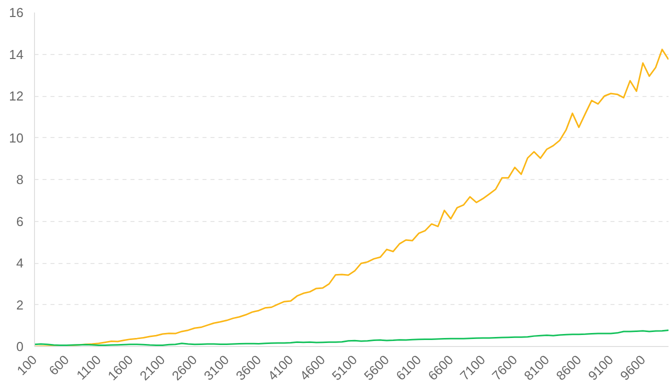 The image size is (670, 387). Describe the element at coordinates (20, 346) in the screenshot. I see `y-tick-label: 0` at that location.